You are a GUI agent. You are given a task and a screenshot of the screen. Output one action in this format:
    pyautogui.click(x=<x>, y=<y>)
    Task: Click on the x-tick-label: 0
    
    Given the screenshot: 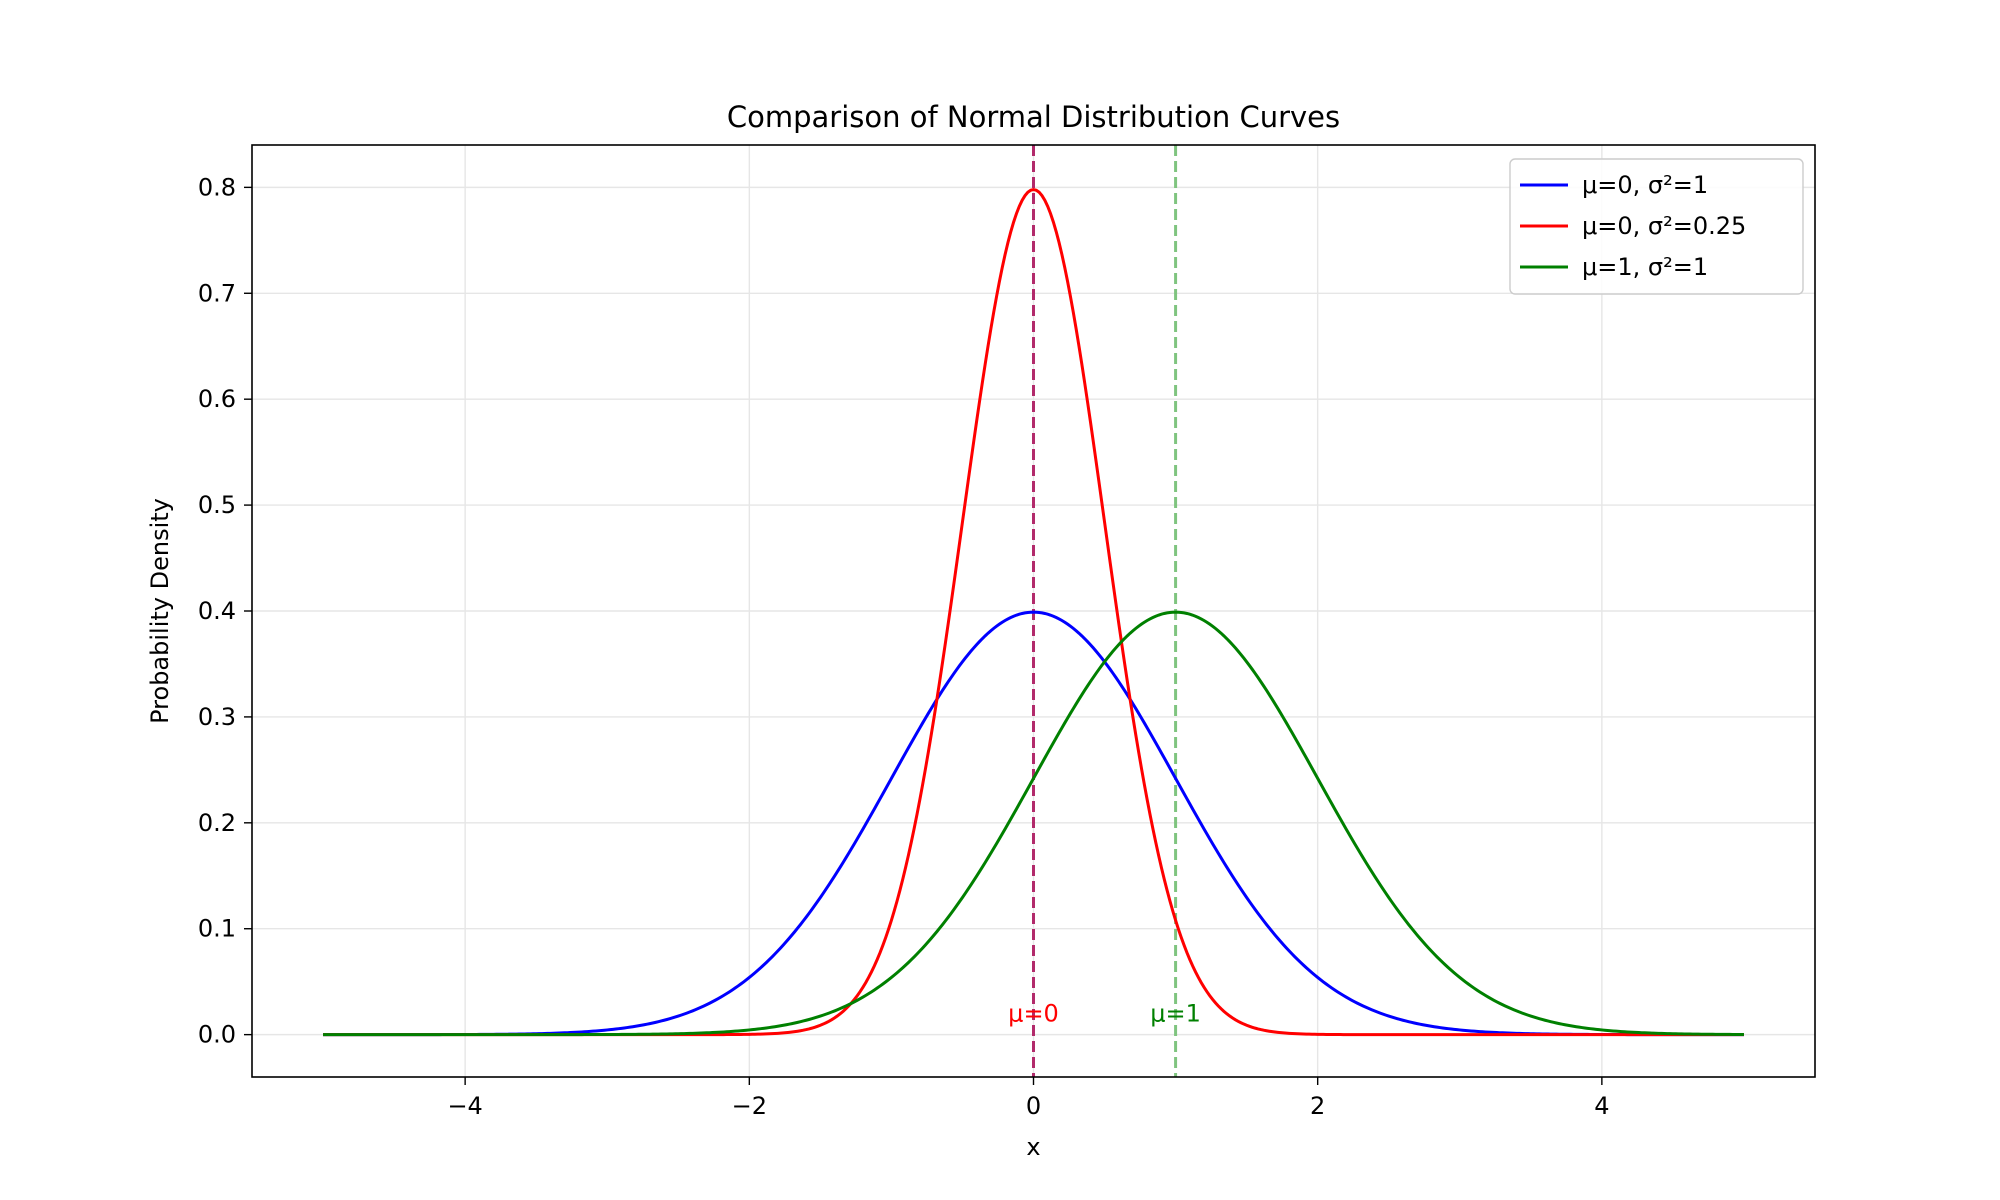 What is the action you would take?
    pyautogui.click(x=1033, y=1106)
    